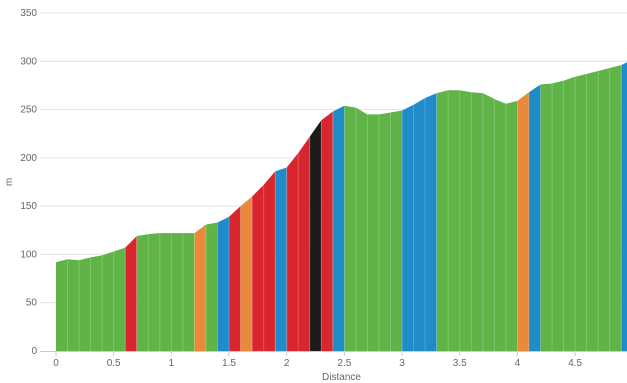 This screenshot has width=627, height=383. I want to click on y-tick-label: 250, so click(28, 110).